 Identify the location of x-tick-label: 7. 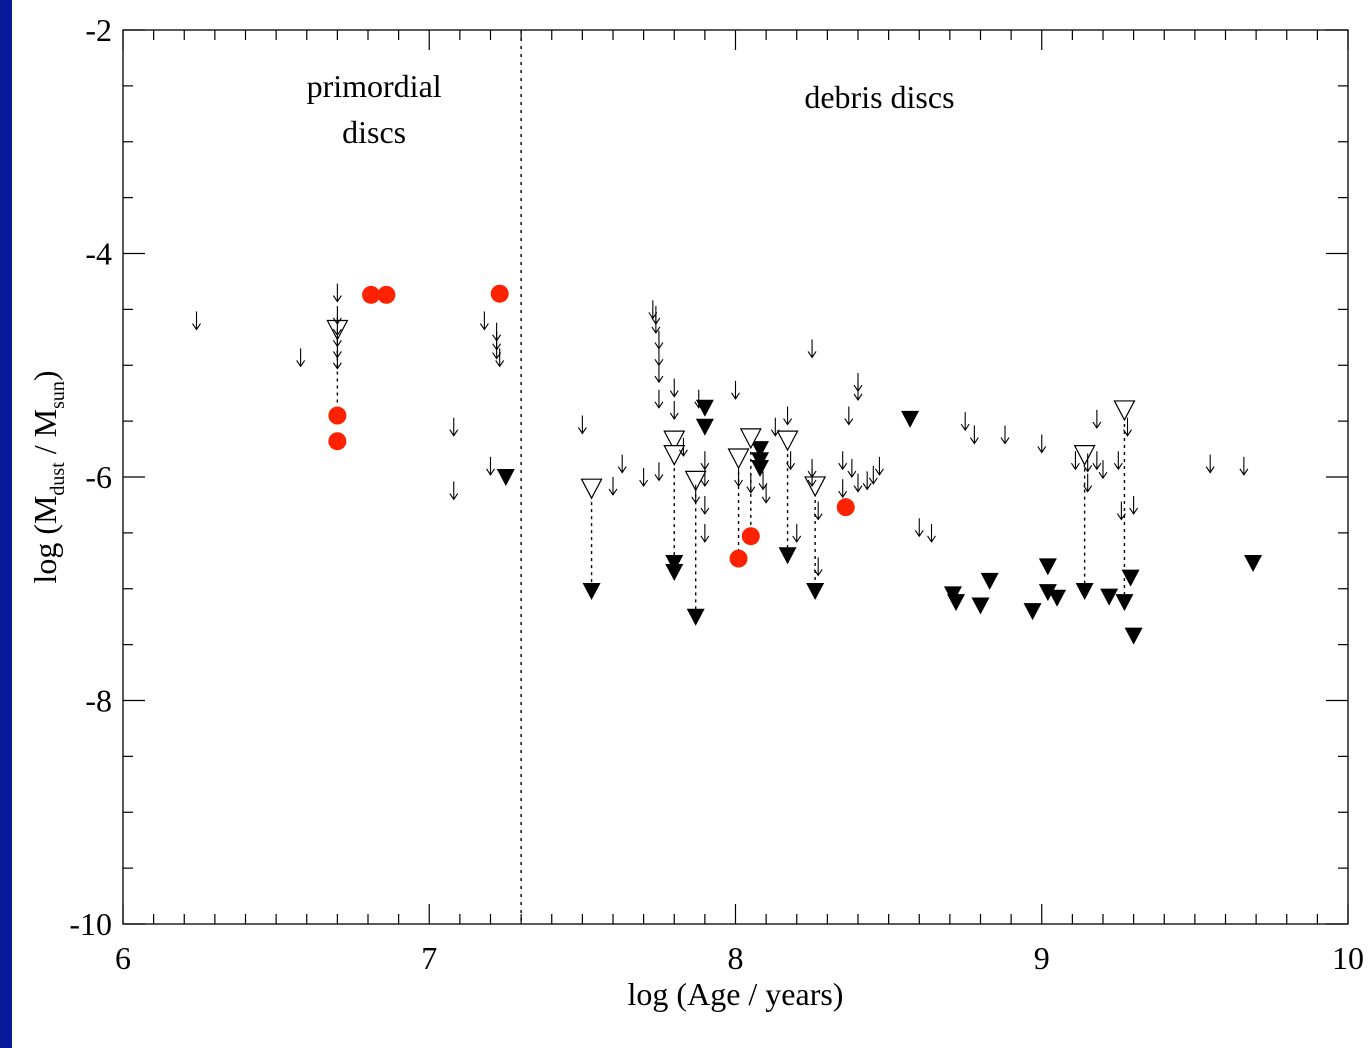
(429, 958).